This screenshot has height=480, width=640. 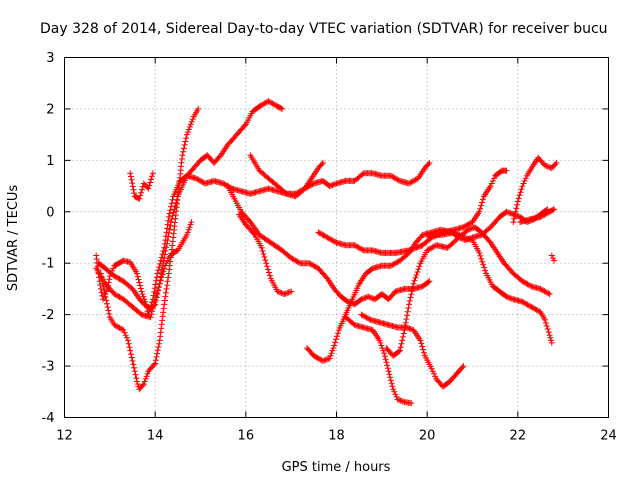 I want to click on y-tick-label: 3, so click(x=50, y=58).